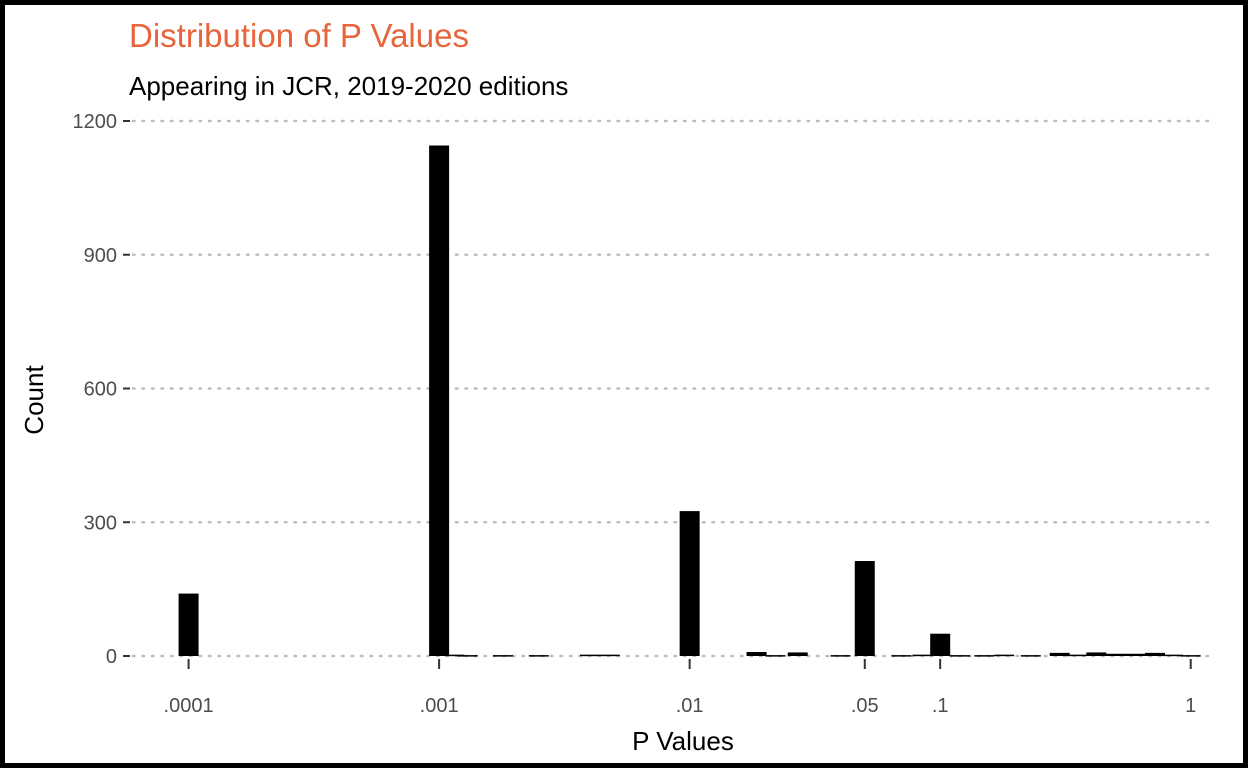 This screenshot has width=1248, height=773. I want to click on x-tick-label: .1, so click(940, 706).